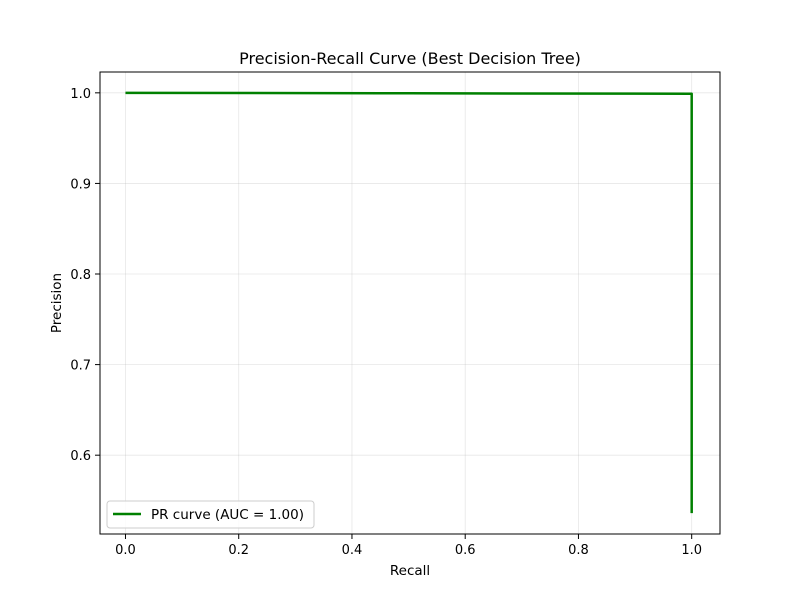 This screenshot has width=800, height=600. Describe the element at coordinates (80, 456) in the screenshot. I see `y-tick-label: 0.6` at that location.